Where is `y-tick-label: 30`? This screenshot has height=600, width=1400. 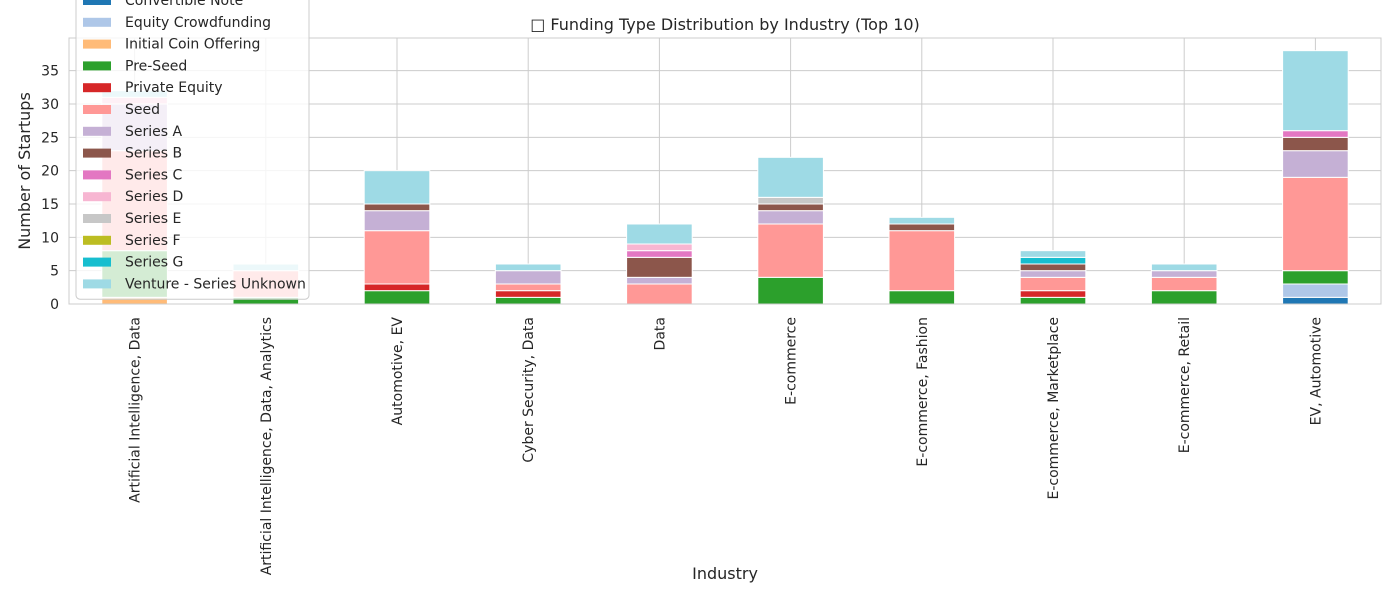
y-tick-label: 30 is located at coordinates (50, 105).